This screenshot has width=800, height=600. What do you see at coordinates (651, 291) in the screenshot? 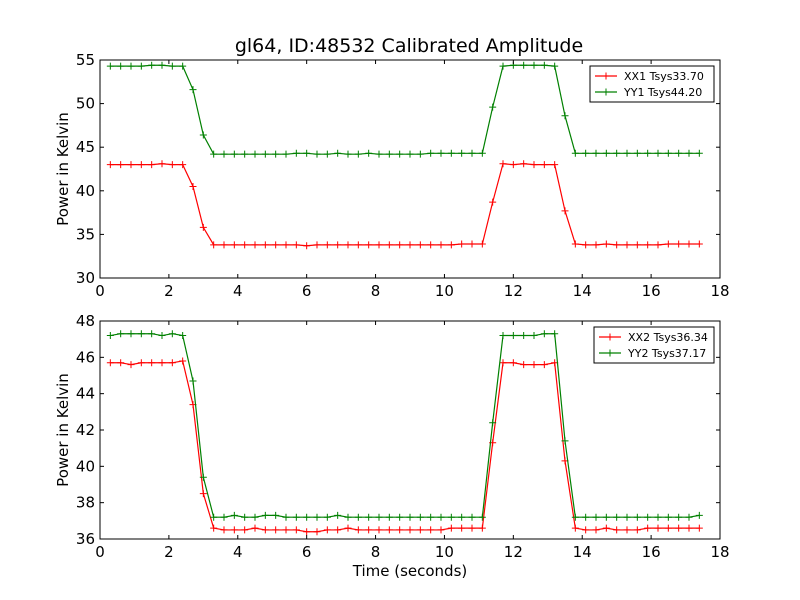
I see `x-tick-label: 16` at bounding box center [651, 291].